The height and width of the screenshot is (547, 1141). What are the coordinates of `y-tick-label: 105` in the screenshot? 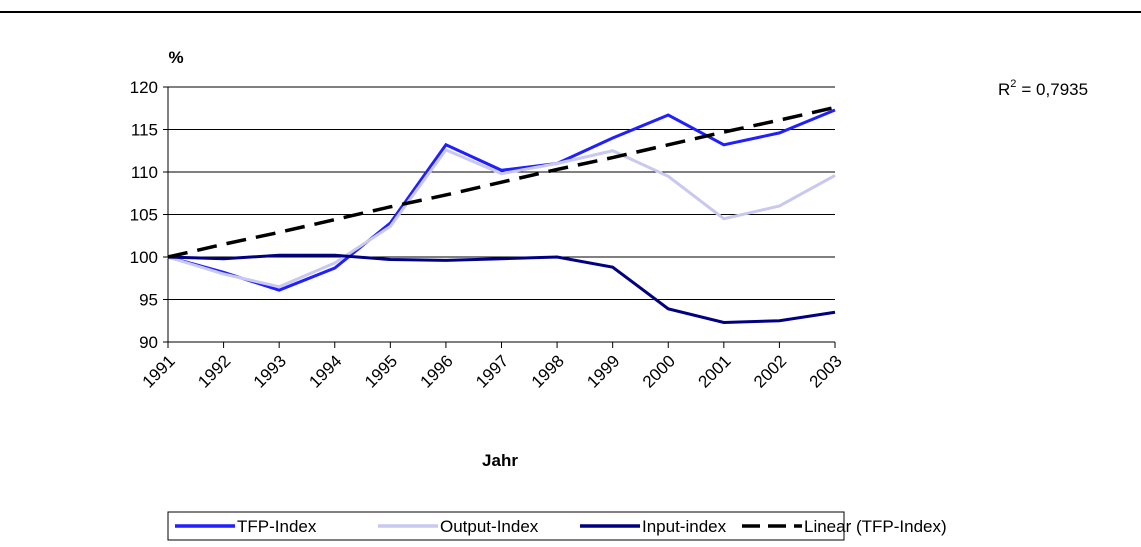 It's located at (144, 215).